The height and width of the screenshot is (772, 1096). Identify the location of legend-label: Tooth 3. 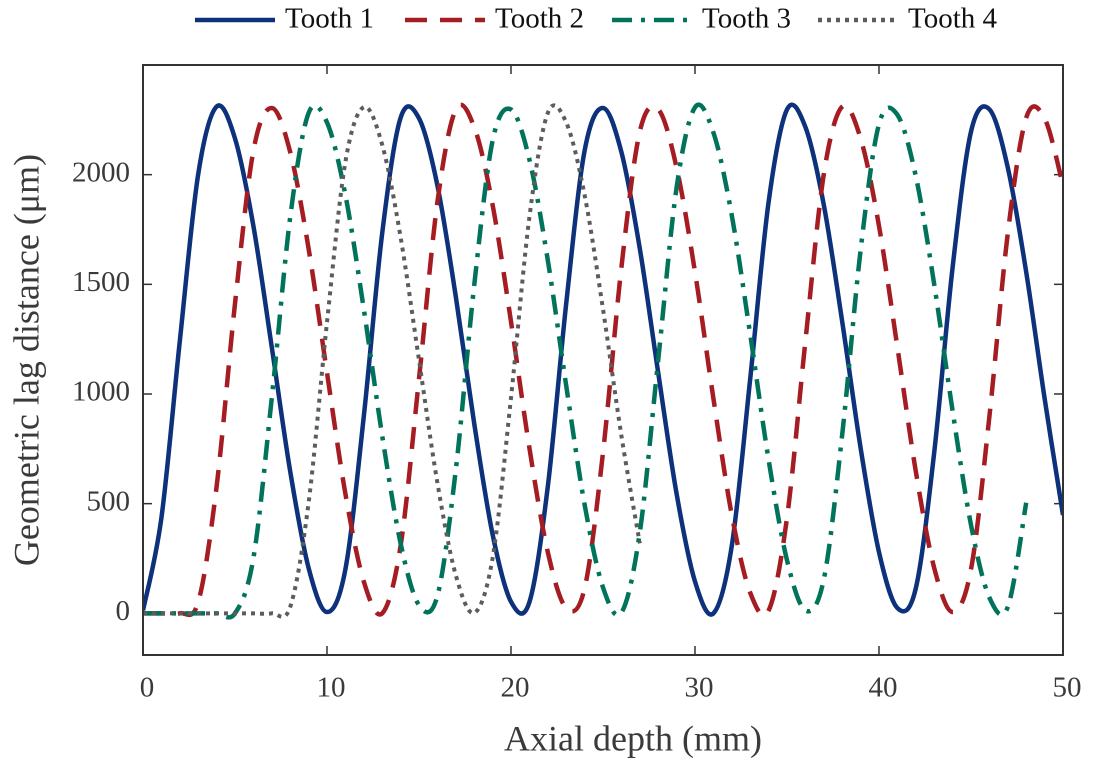
(746, 19).